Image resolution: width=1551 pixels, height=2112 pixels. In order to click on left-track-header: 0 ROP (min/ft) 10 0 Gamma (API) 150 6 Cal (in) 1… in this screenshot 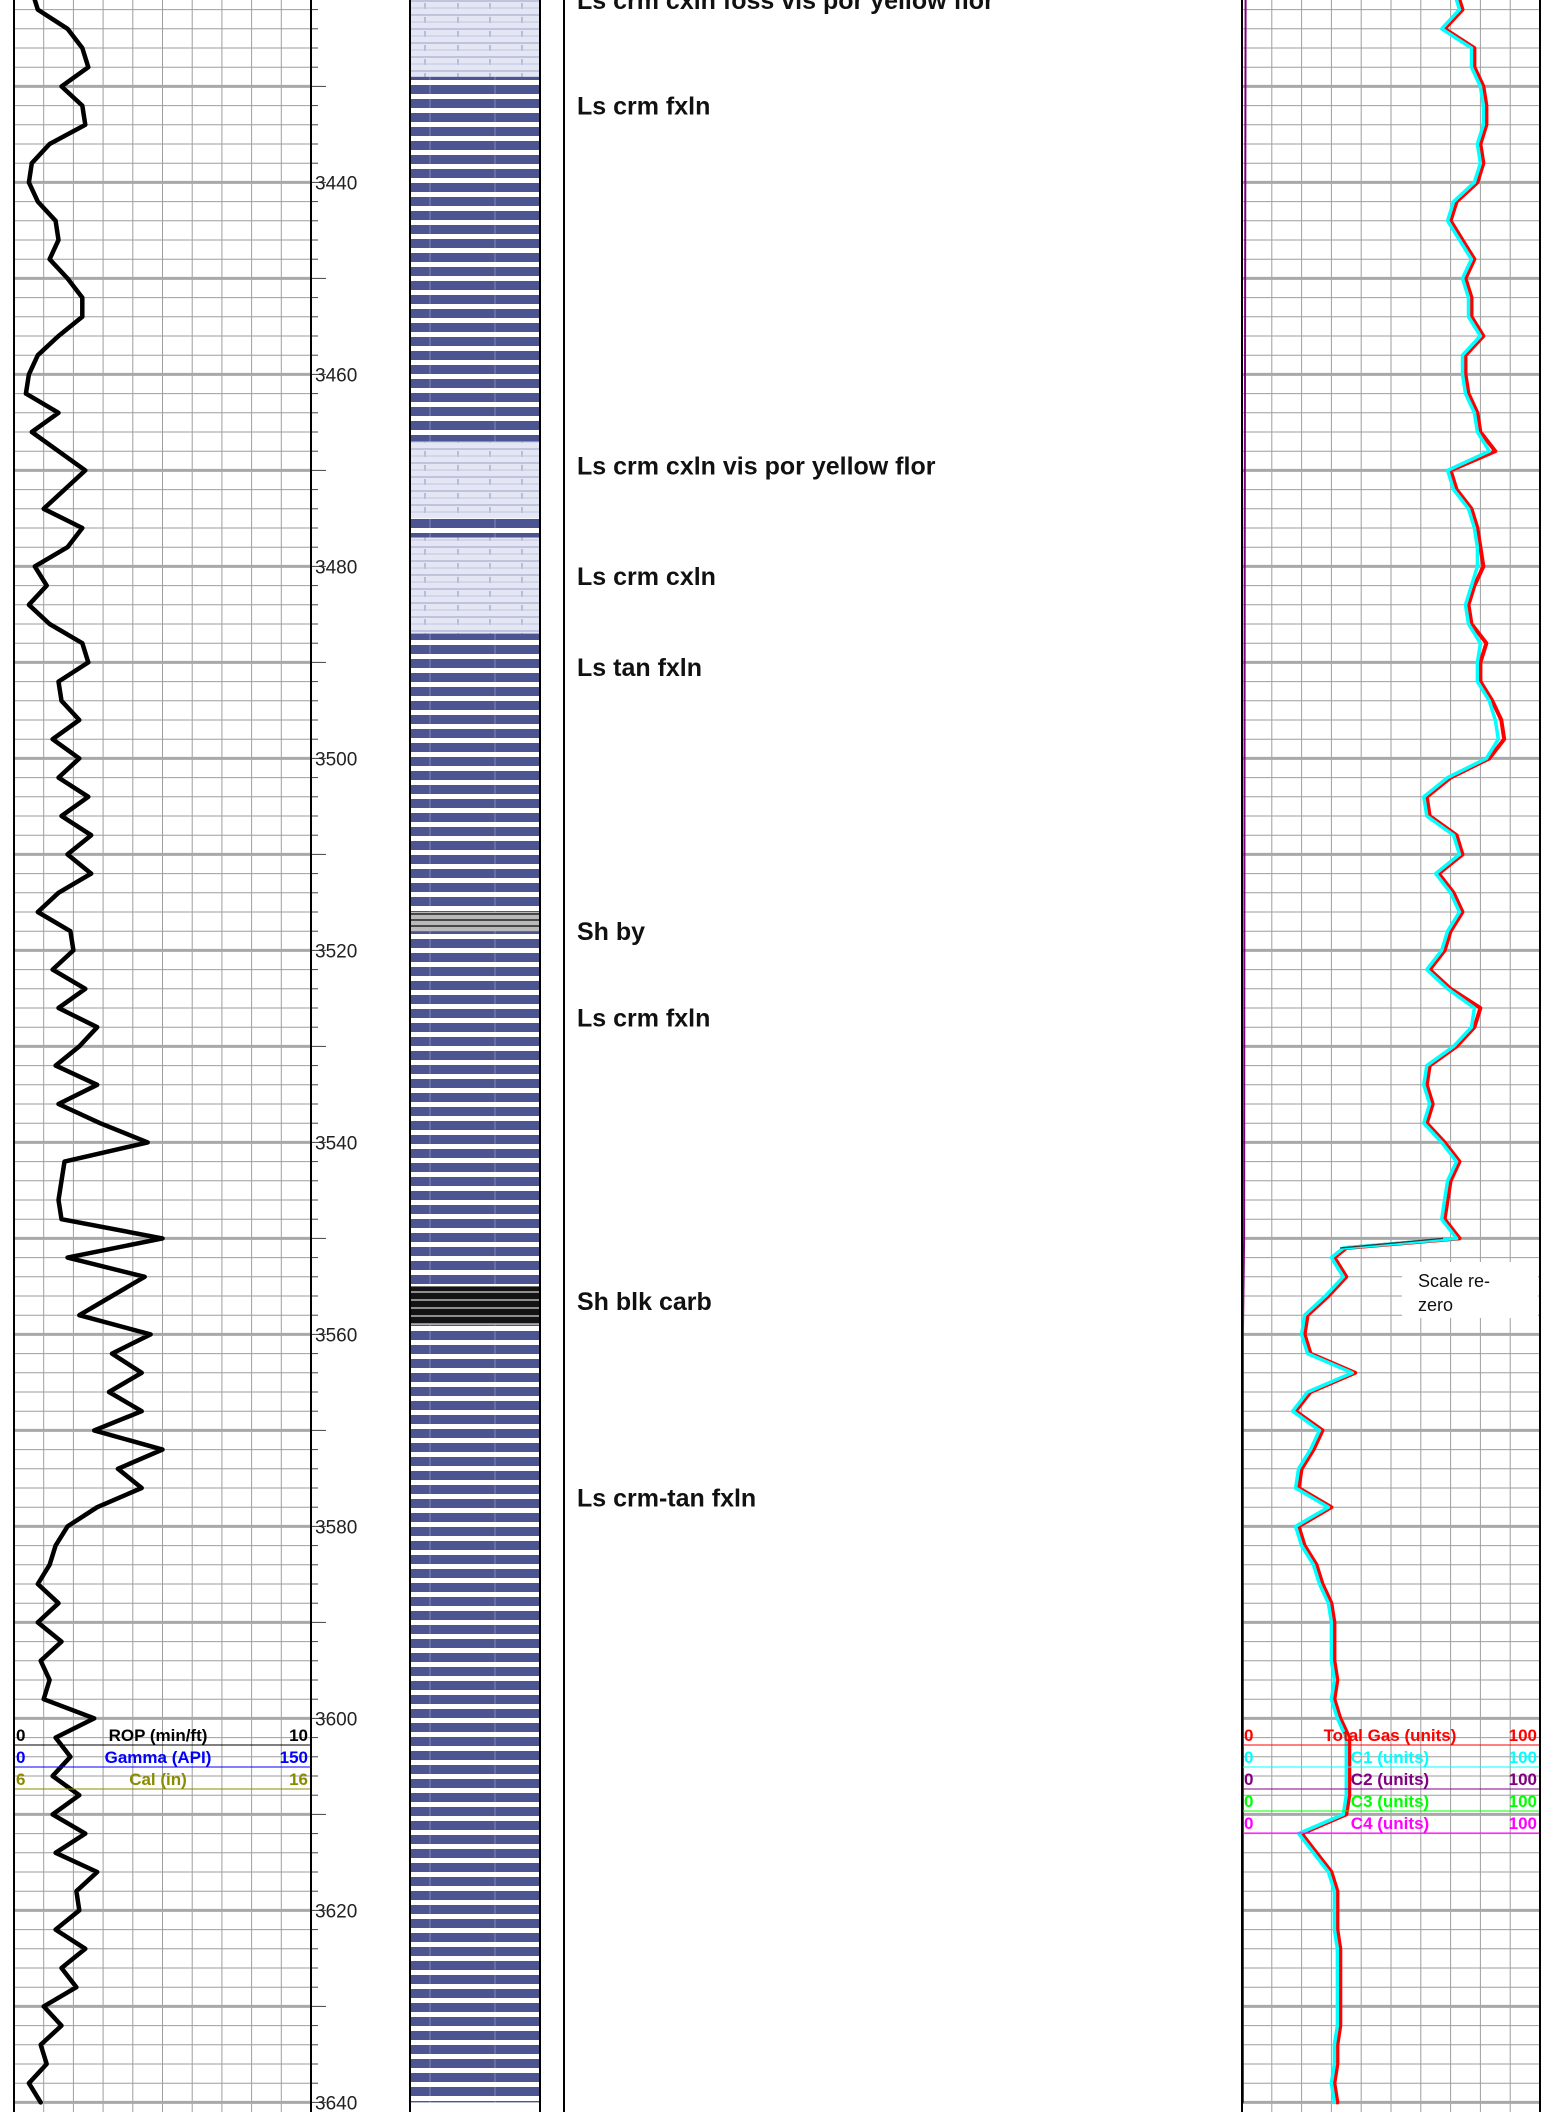, I will do `click(162, 1758)`.